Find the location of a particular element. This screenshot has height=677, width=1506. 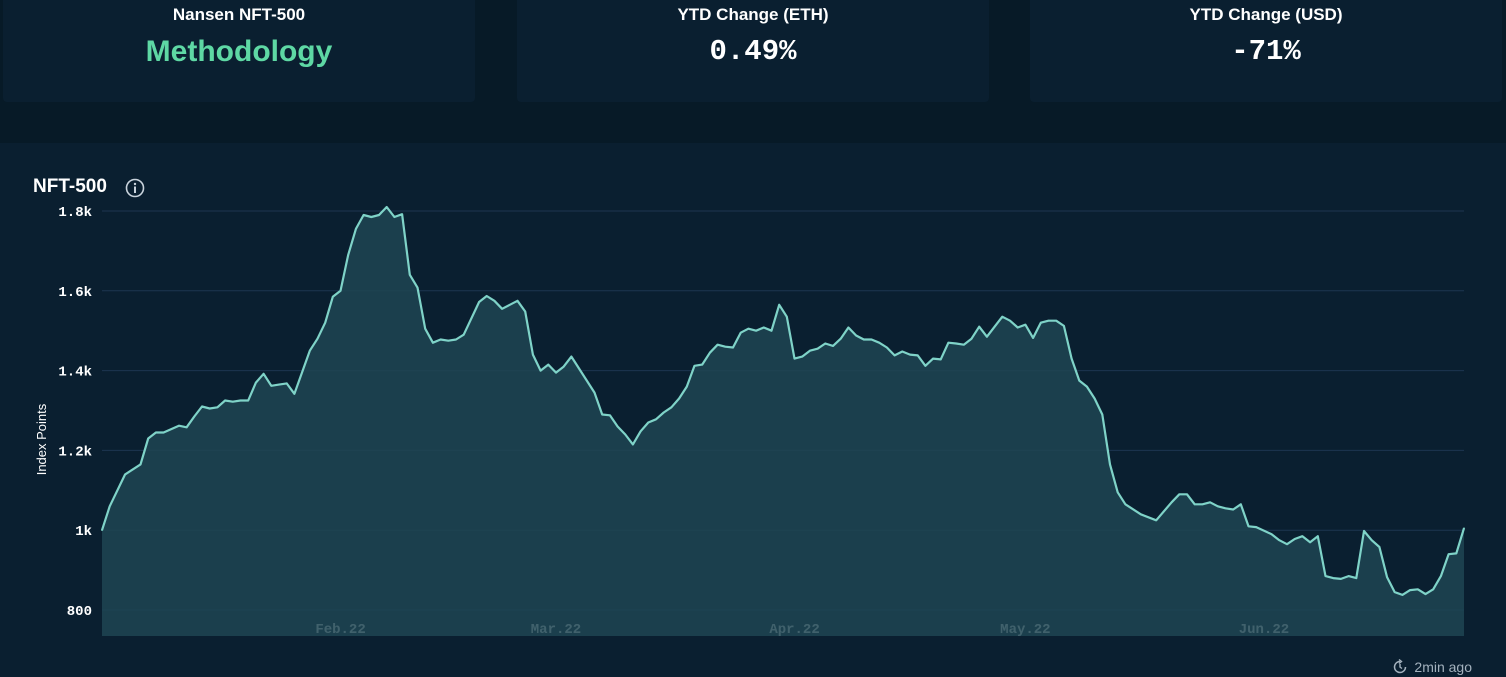

ytd-eth-value: 0.49% is located at coordinates (753, 51).